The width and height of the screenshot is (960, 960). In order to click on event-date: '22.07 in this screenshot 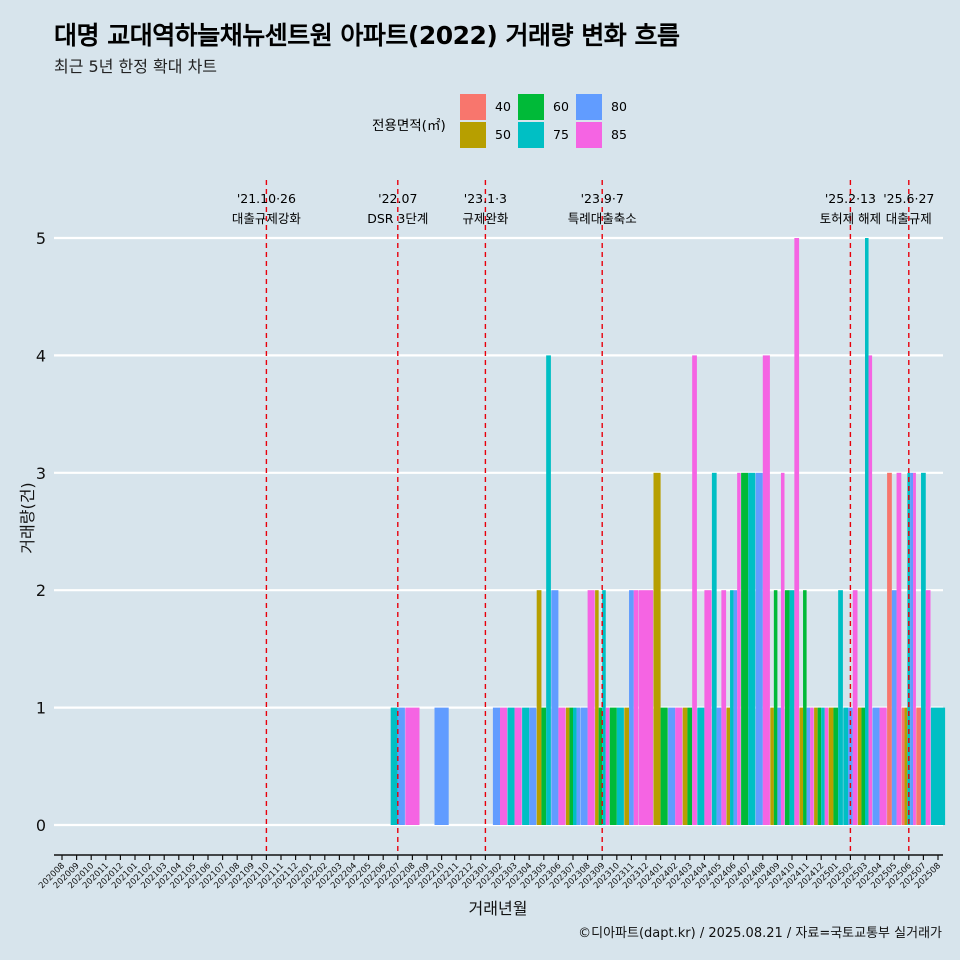, I will do `click(397, 198)`.